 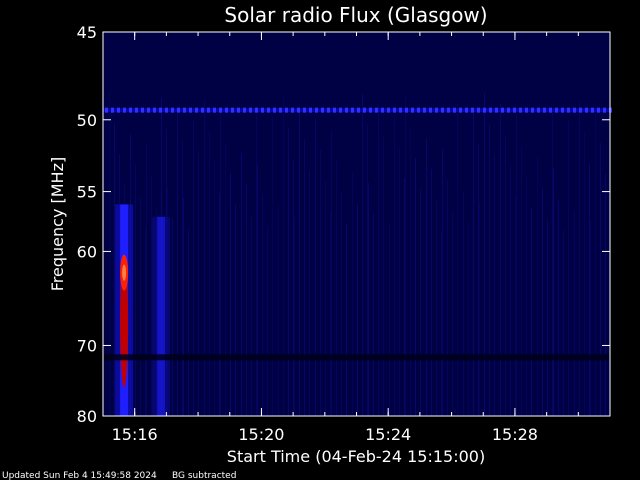 What do you see at coordinates (388, 434) in the screenshot?
I see `x-tick-label: 15:24` at bounding box center [388, 434].